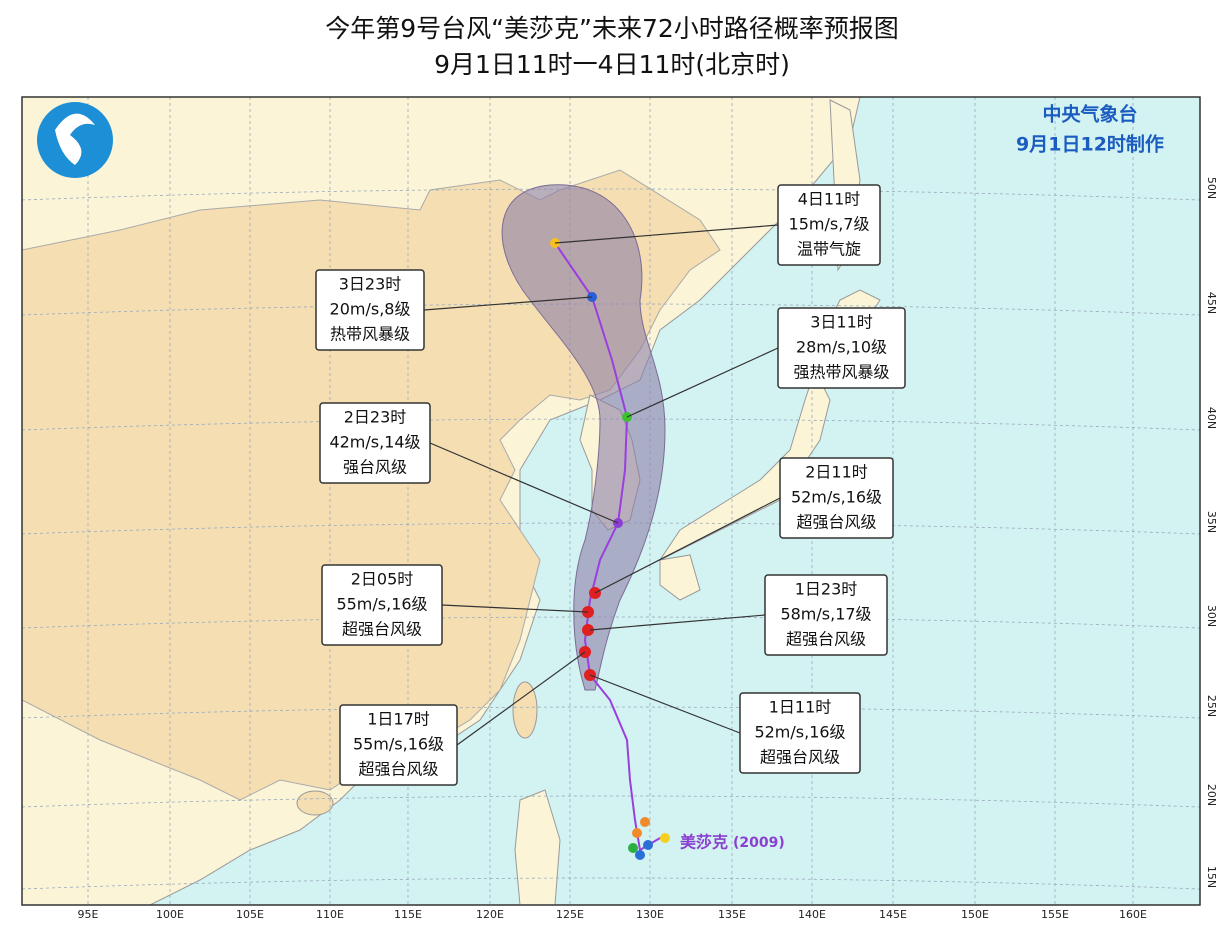  Describe the element at coordinates (680, 577) in the screenshot. I see `kyushu` at that location.